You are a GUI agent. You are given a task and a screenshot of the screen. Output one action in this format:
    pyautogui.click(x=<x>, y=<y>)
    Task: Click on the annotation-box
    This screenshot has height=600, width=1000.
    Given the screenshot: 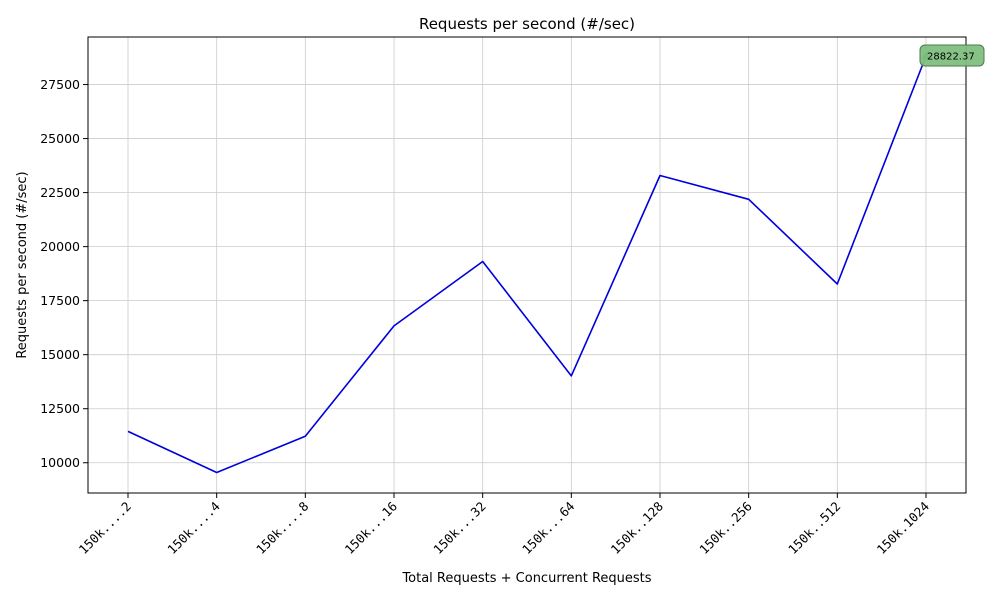 What is the action you would take?
    pyautogui.click(x=952, y=55)
    